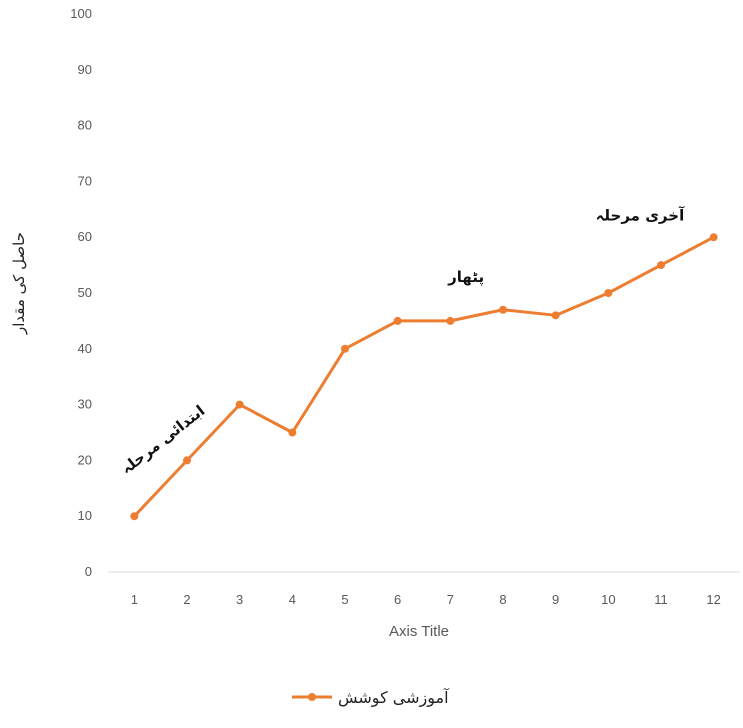 This screenshot has height=728, width=743. Describe the element at coordinates (661, 599) in the screenshot. I see `x-tick-label: 11` at that location.